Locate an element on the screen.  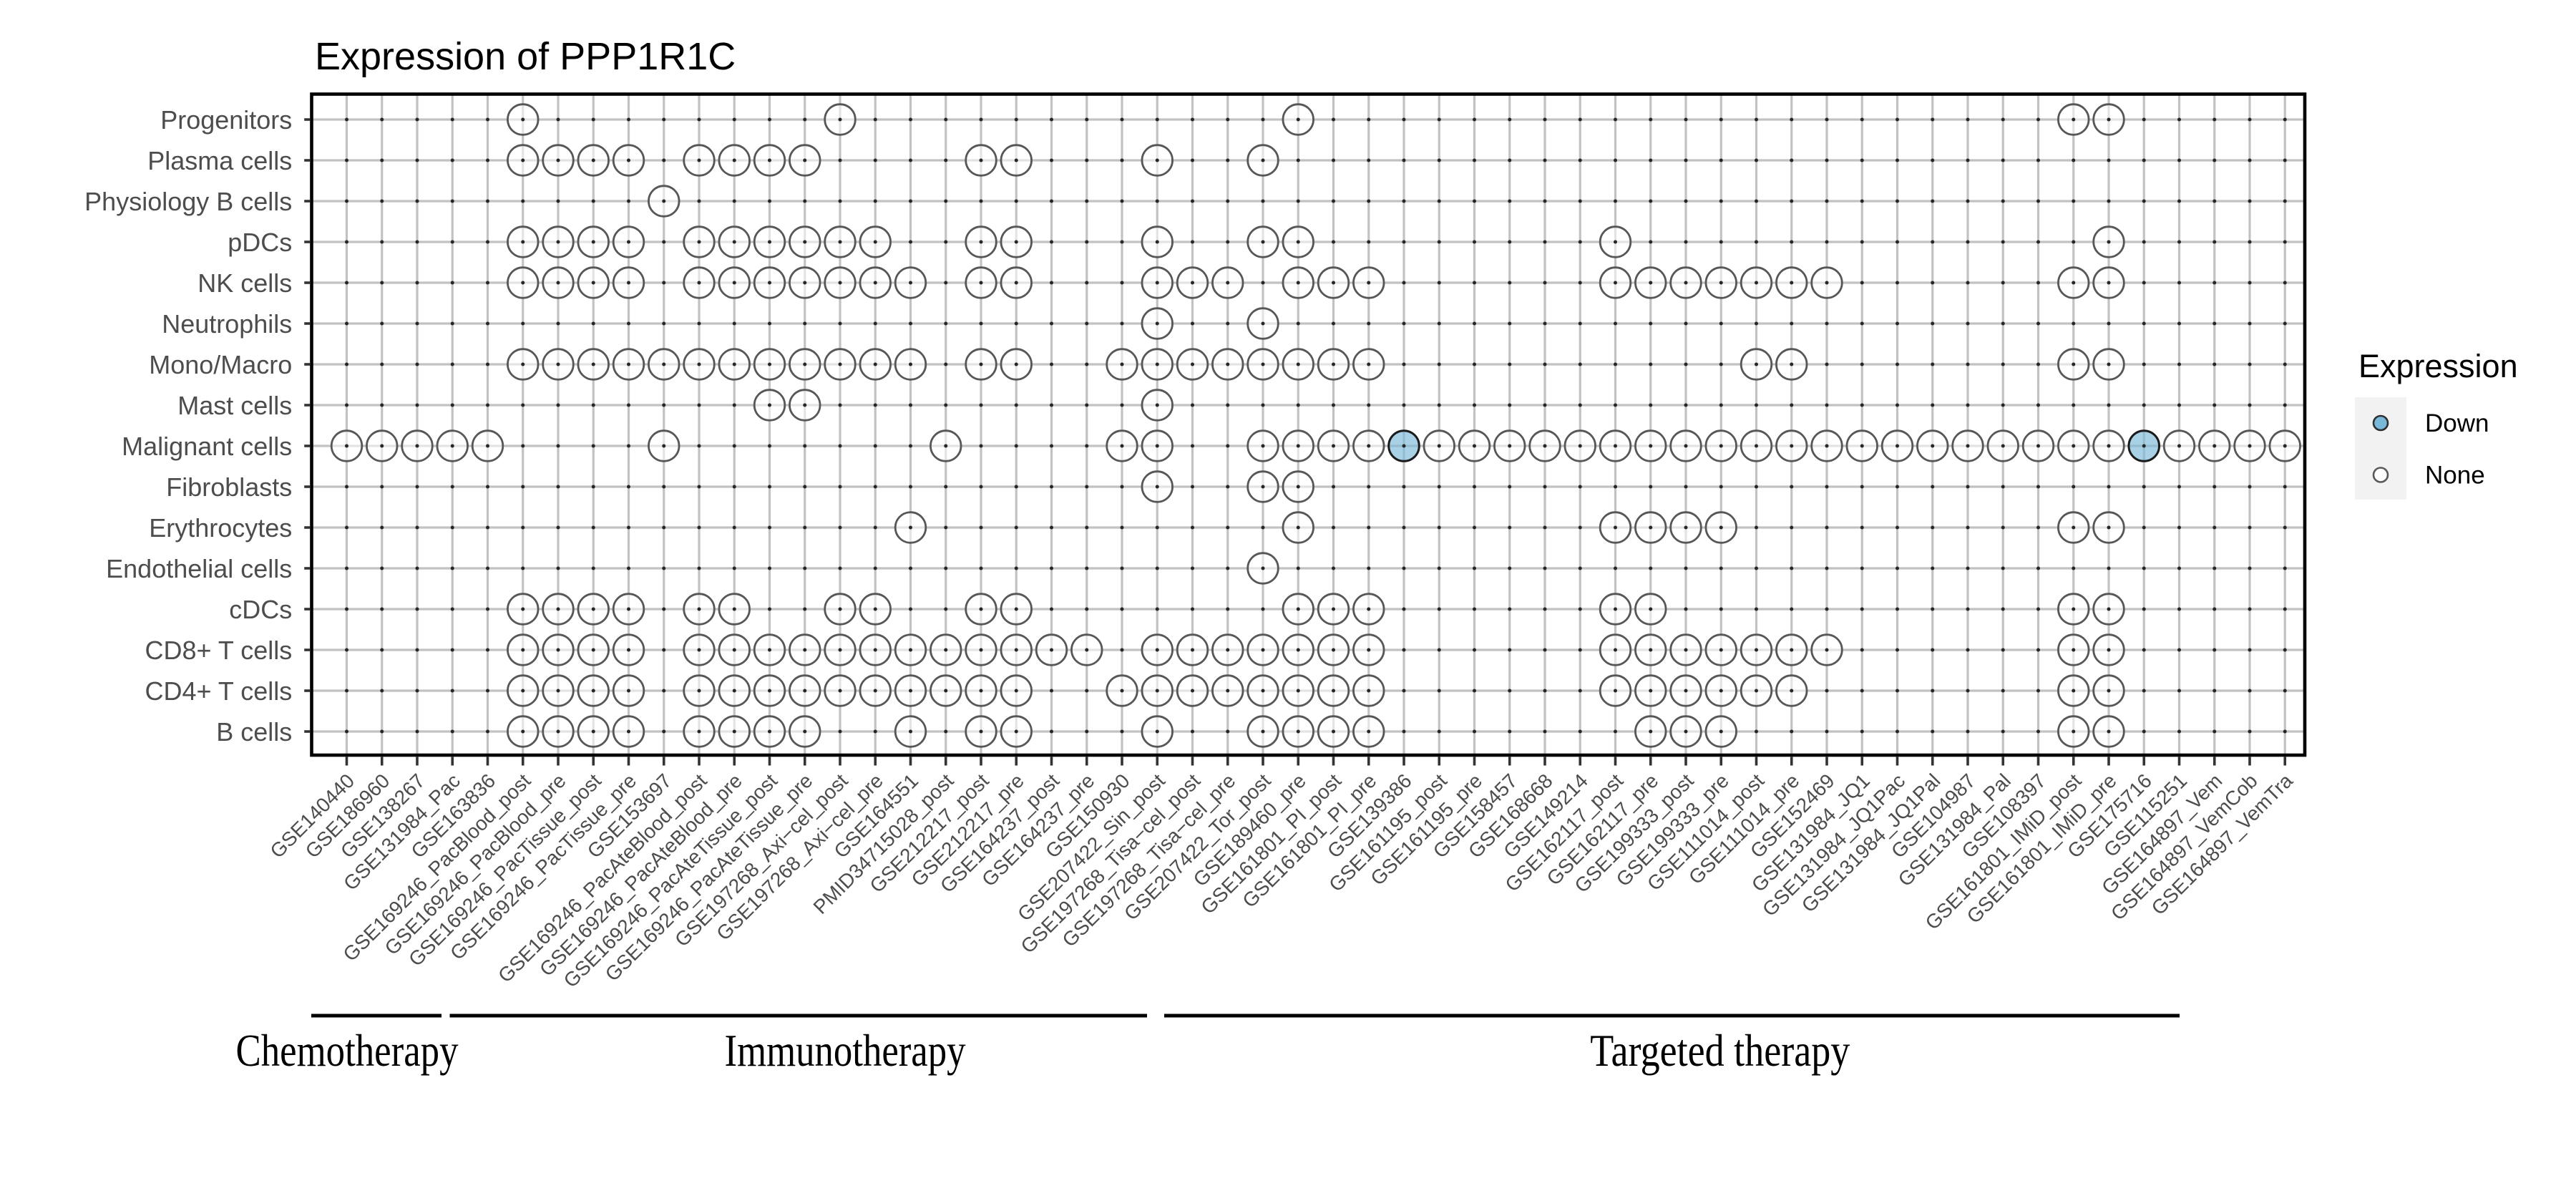
svg-text: Expression is located at coordinates (2438, 366).